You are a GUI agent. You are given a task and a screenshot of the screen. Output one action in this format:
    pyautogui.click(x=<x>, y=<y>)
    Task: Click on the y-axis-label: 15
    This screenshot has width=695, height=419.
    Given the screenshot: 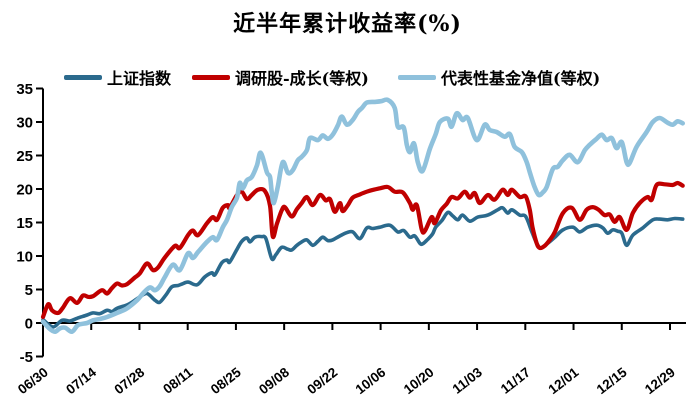 What is the action you would take?
    pyautogui.click(x=24, y=223)
    